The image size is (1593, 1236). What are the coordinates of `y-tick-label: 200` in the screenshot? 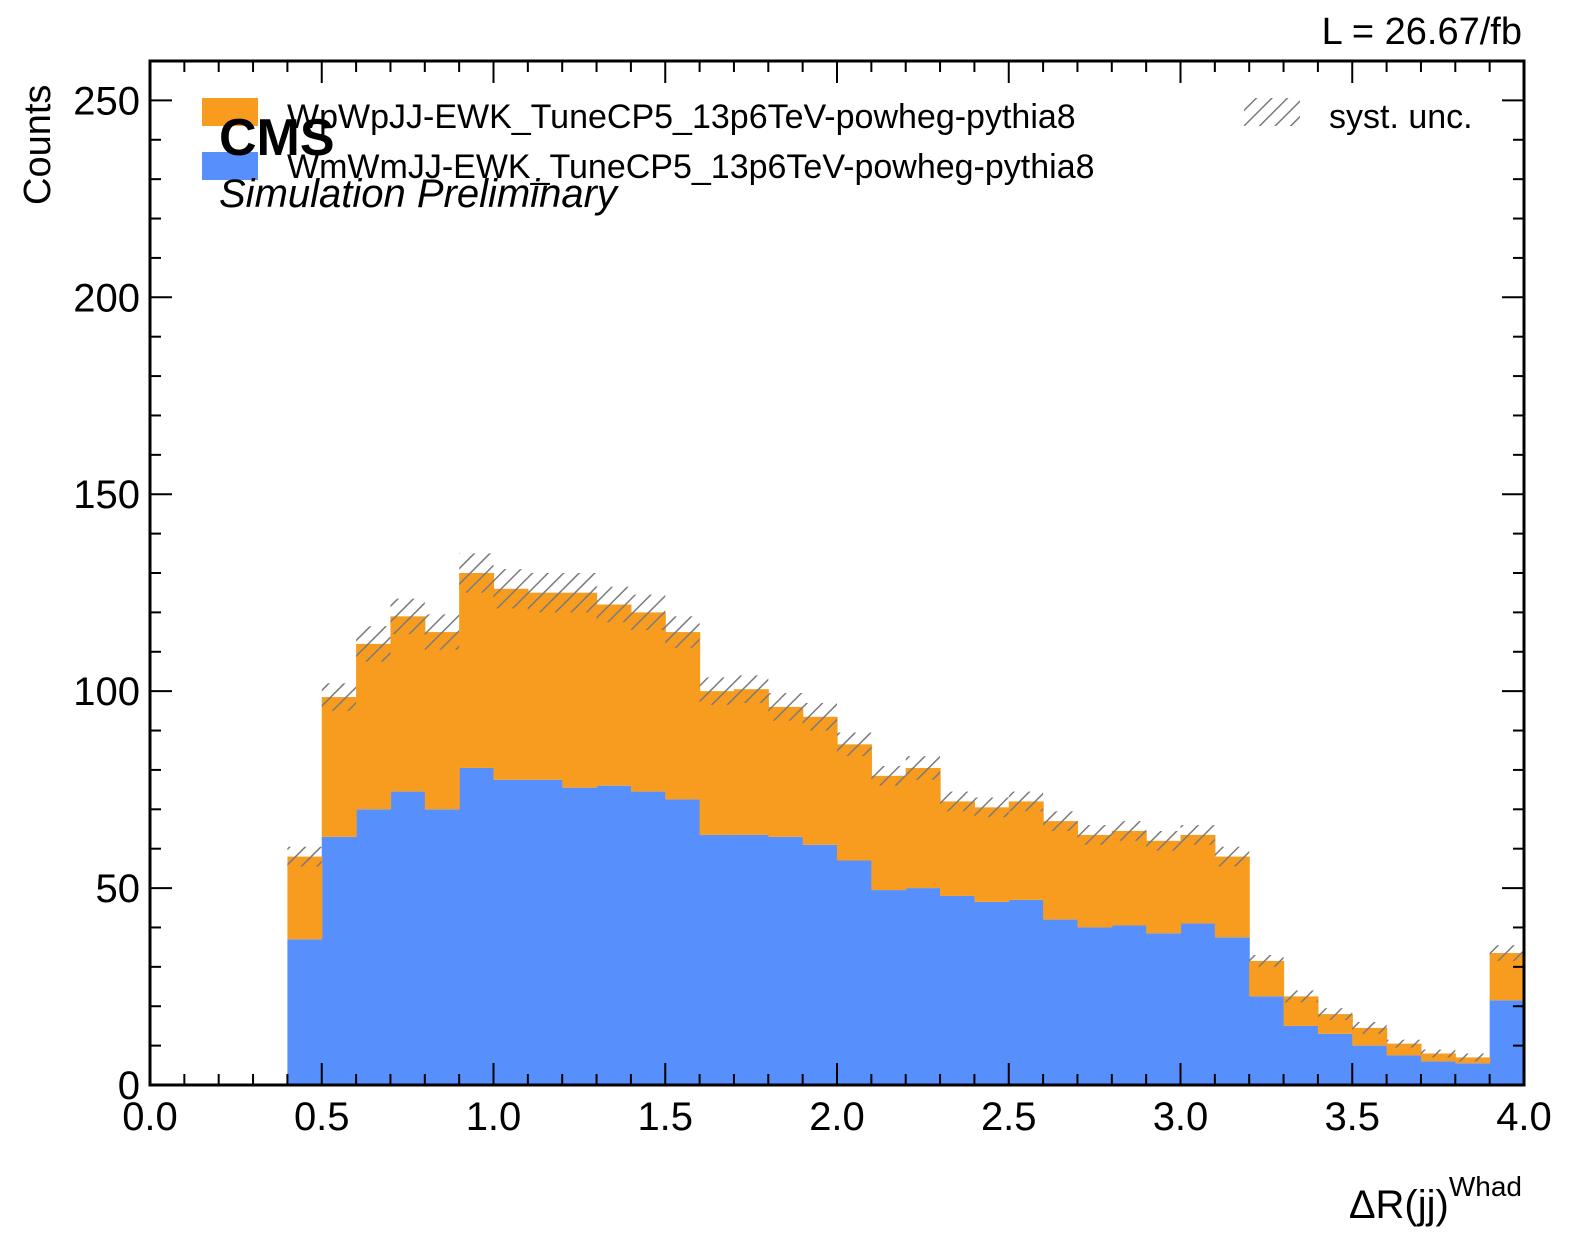 It's located at (106, 298).